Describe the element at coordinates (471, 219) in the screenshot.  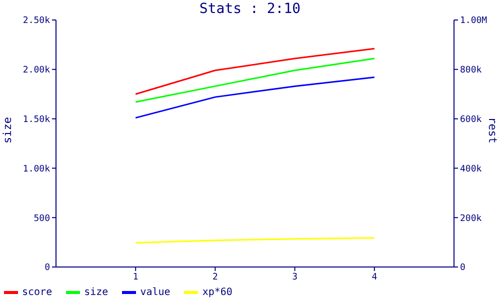
I see `y2-tick-label: 200k` at that location.